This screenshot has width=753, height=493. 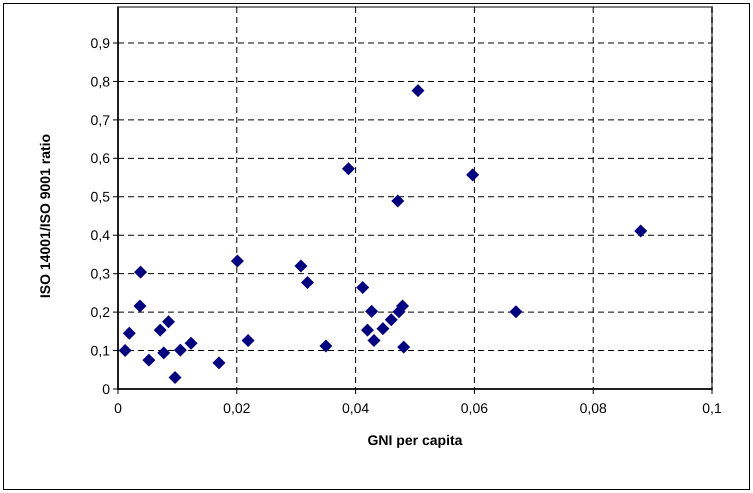 What do you see at coordinates (100, 158) in the screenshot?
I see `y-tick-label: 0,6` at bounding box center [100, 158].